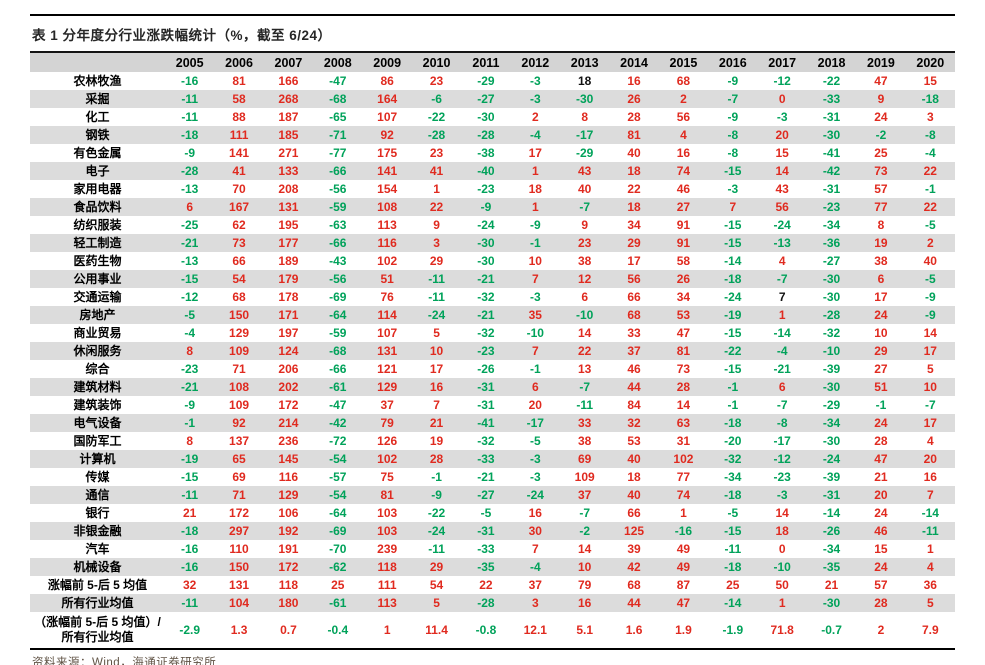 This screenshot has height=665, width=985. Describe the element at coordinates (733, 134) in the screenshot. I see `value-cell: -8` at that location.